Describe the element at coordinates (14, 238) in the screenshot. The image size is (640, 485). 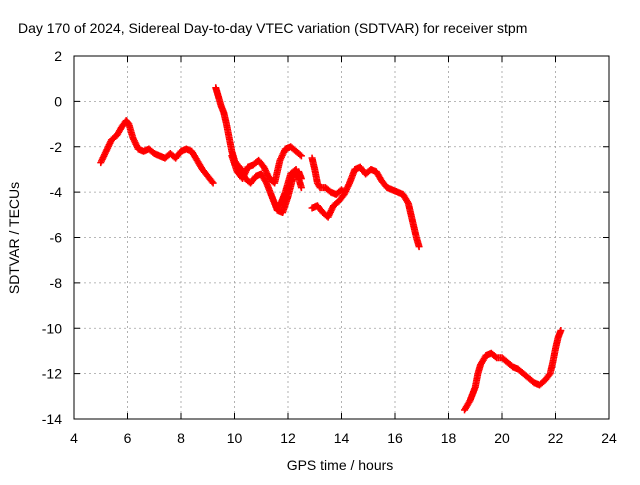
I see `y-axis-label: SDTVAR / TECUs` at that location.